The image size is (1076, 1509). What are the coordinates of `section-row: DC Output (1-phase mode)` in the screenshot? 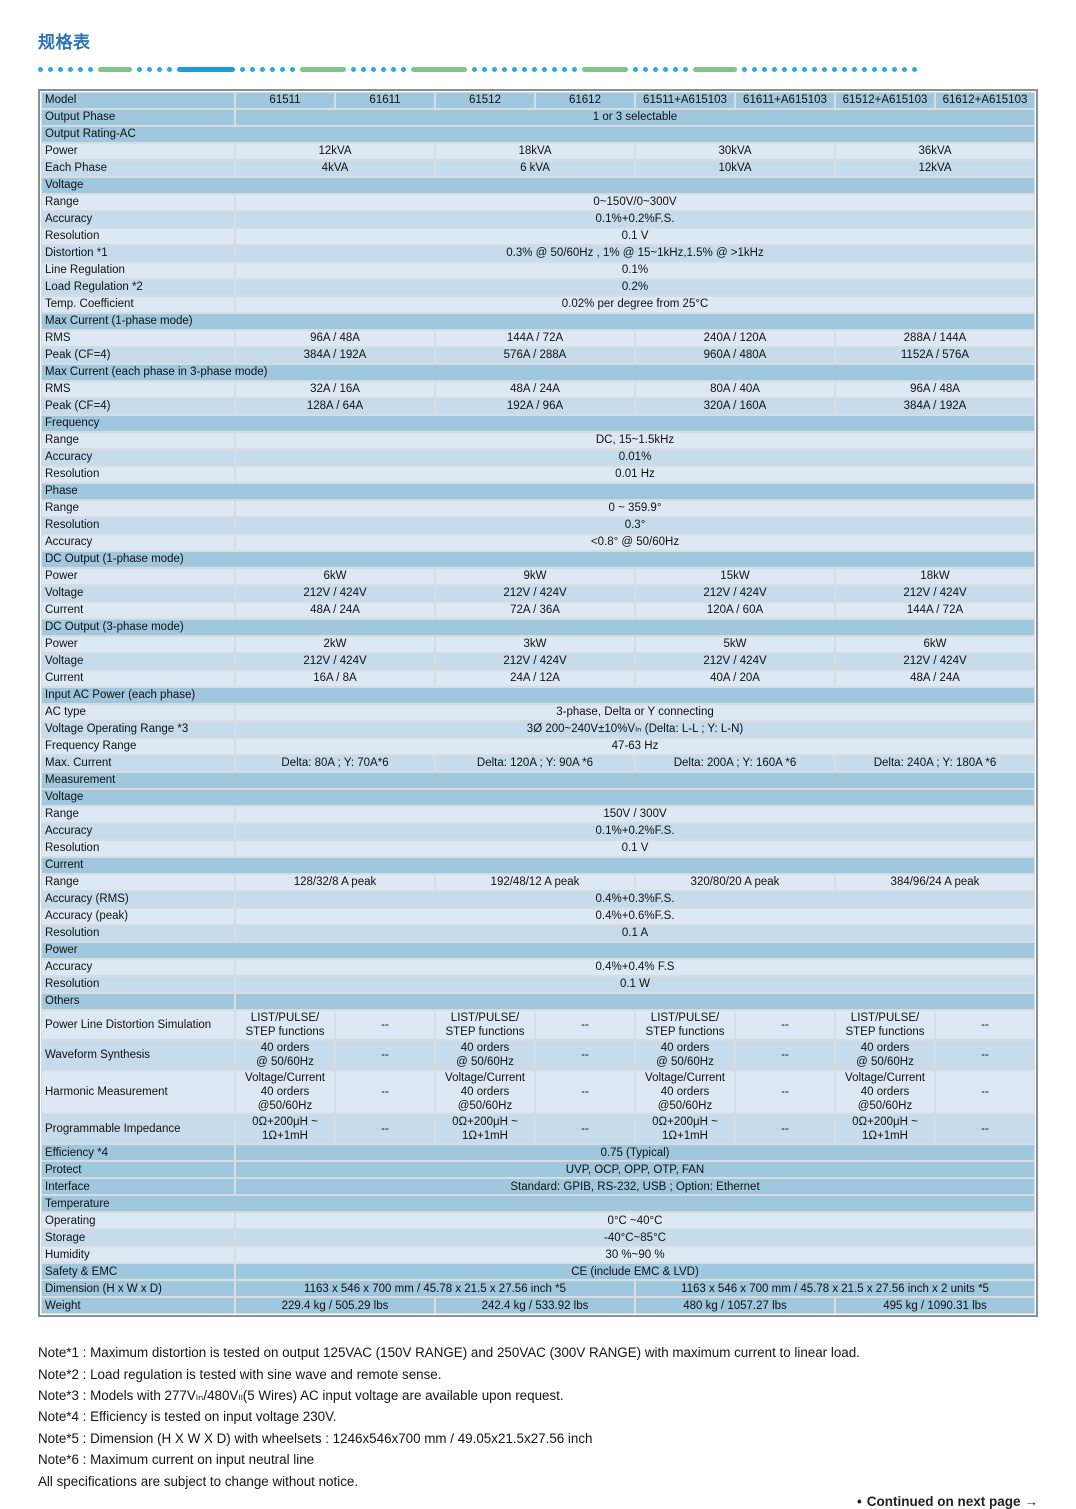 It's located at (538, 559).